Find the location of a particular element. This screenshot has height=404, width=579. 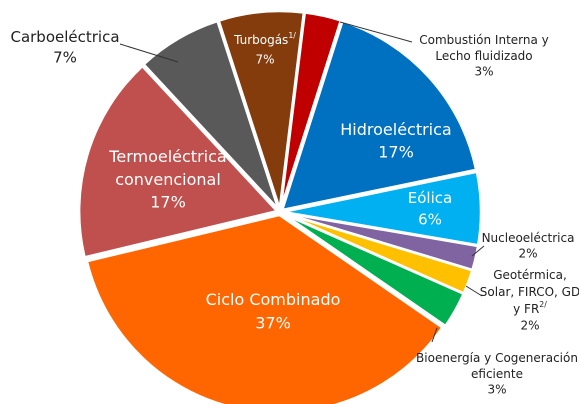

slice-label: Hidroeléctrica is located at coordinates (395, 129).